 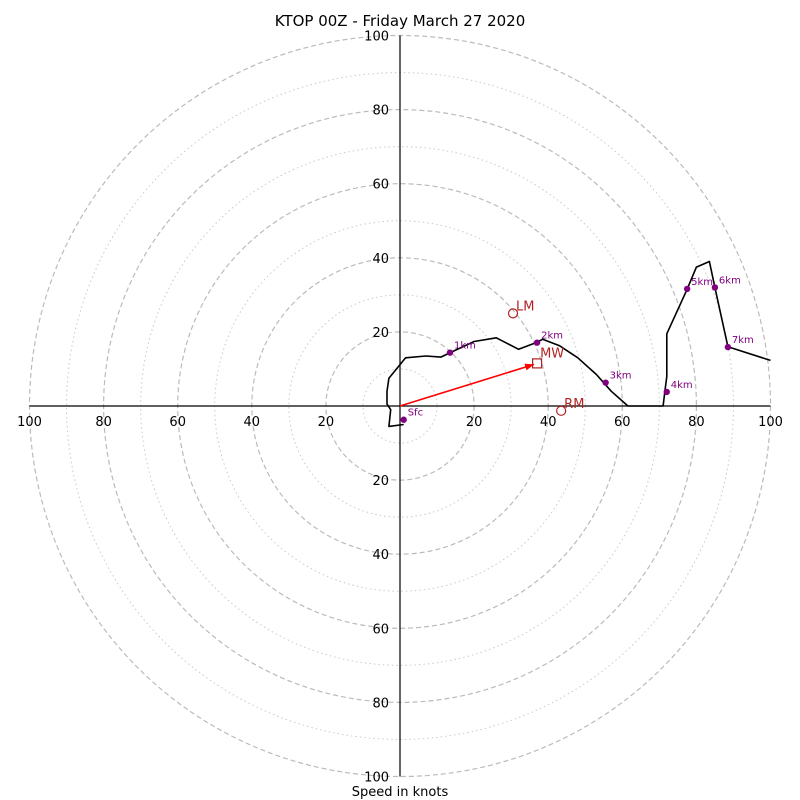 I want to click on height-marker-4km, so click(x=666, y=392).